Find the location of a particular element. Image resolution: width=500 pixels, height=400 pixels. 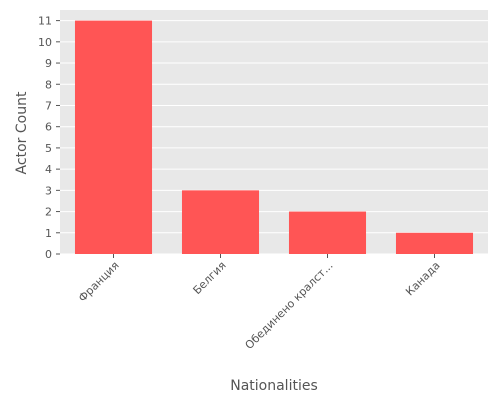

y-tick-label: 2 is located at coordinates (48, 212).